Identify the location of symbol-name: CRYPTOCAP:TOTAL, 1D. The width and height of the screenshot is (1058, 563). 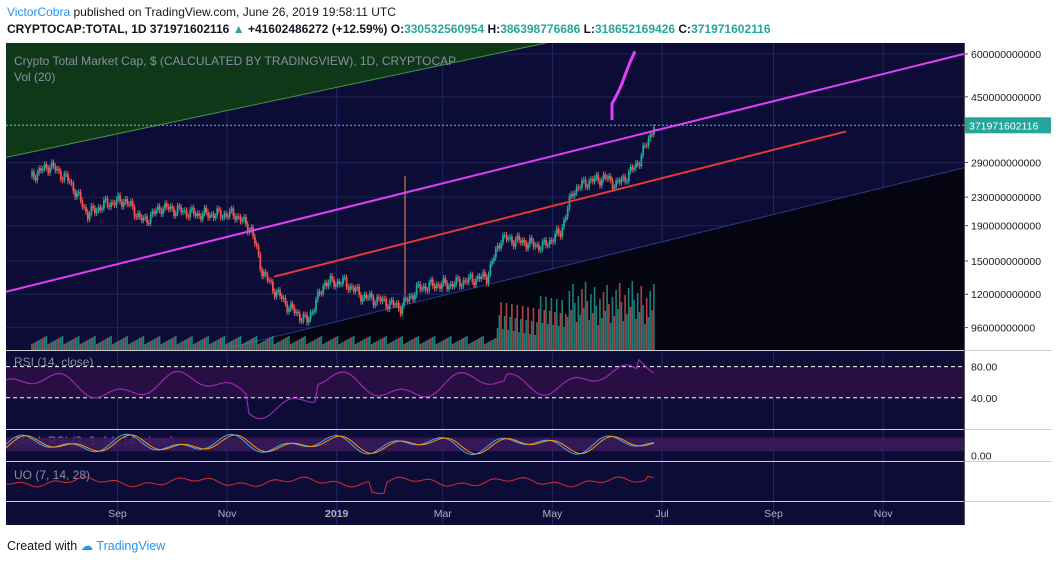
(77, 29).